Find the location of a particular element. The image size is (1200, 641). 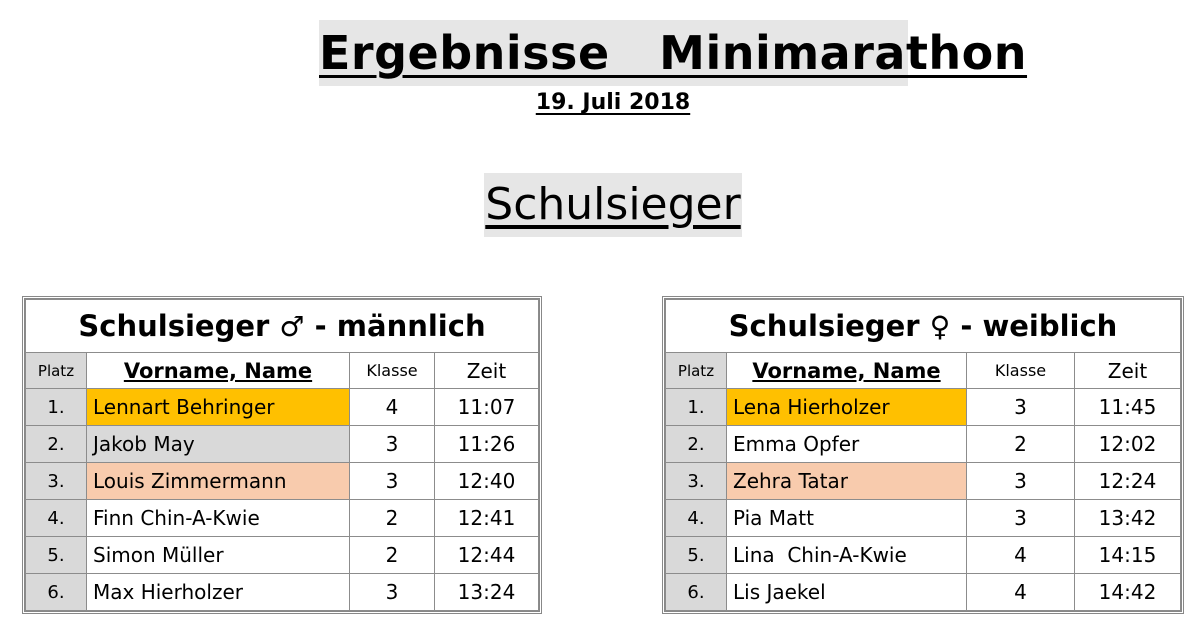

cell-name: Louis Zimmermann is located at coordinates (218, 481).